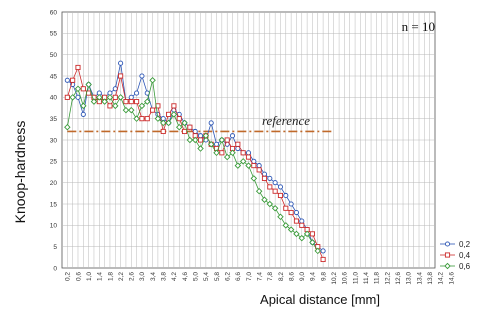 Image resolution: width=480 pixels, height=322 pixels. What do you see at coordinates (281, 276) in the screenshot?
I see `x-tick-label: 8,2` at bounding box center [281, 276].